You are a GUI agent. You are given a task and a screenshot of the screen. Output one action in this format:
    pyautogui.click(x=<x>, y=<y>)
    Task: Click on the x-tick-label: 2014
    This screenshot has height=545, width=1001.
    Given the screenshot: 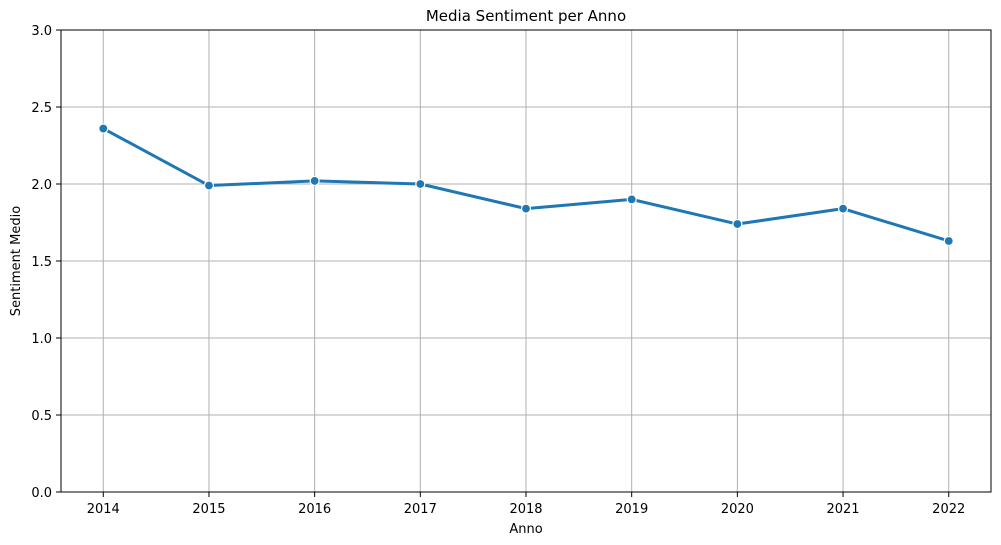 What is the action you would take?
    pyautogui.click(x=103, y=509)
    